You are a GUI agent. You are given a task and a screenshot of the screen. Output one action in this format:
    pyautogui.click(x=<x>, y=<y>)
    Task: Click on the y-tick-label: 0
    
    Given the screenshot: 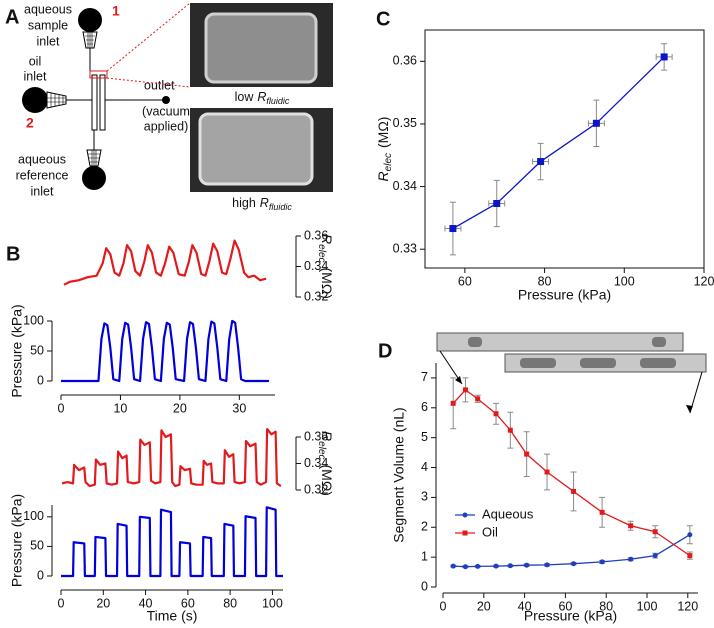 What is the action you would take?
    pyautogui.click(x=40, y=380)
    